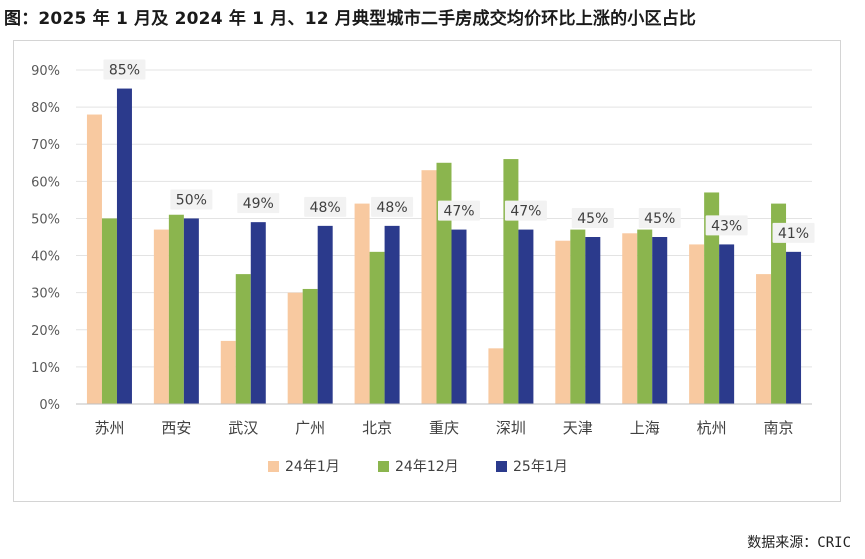 The width and height of the screenshot is (865, 559). Describe the element at coordinates (511, 428) in the screenshot. I see `x-tick-label: 深圳` at that location.